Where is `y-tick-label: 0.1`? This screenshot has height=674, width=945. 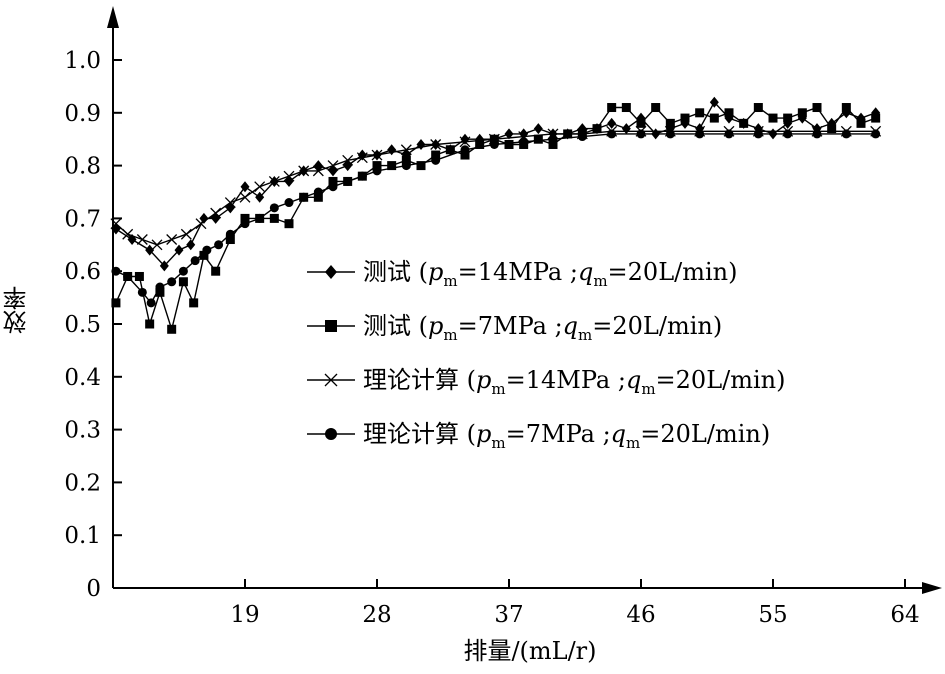
y-tick-label: 0.1 is located at coordinates (82, 536).